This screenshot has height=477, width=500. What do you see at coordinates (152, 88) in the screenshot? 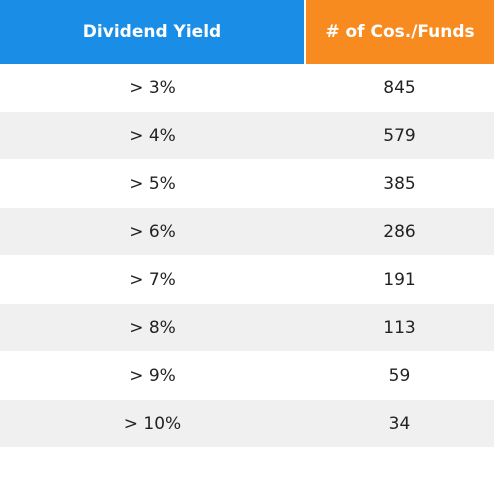
I see `yield-cell: > 3%` at bounding box center [152, 88].